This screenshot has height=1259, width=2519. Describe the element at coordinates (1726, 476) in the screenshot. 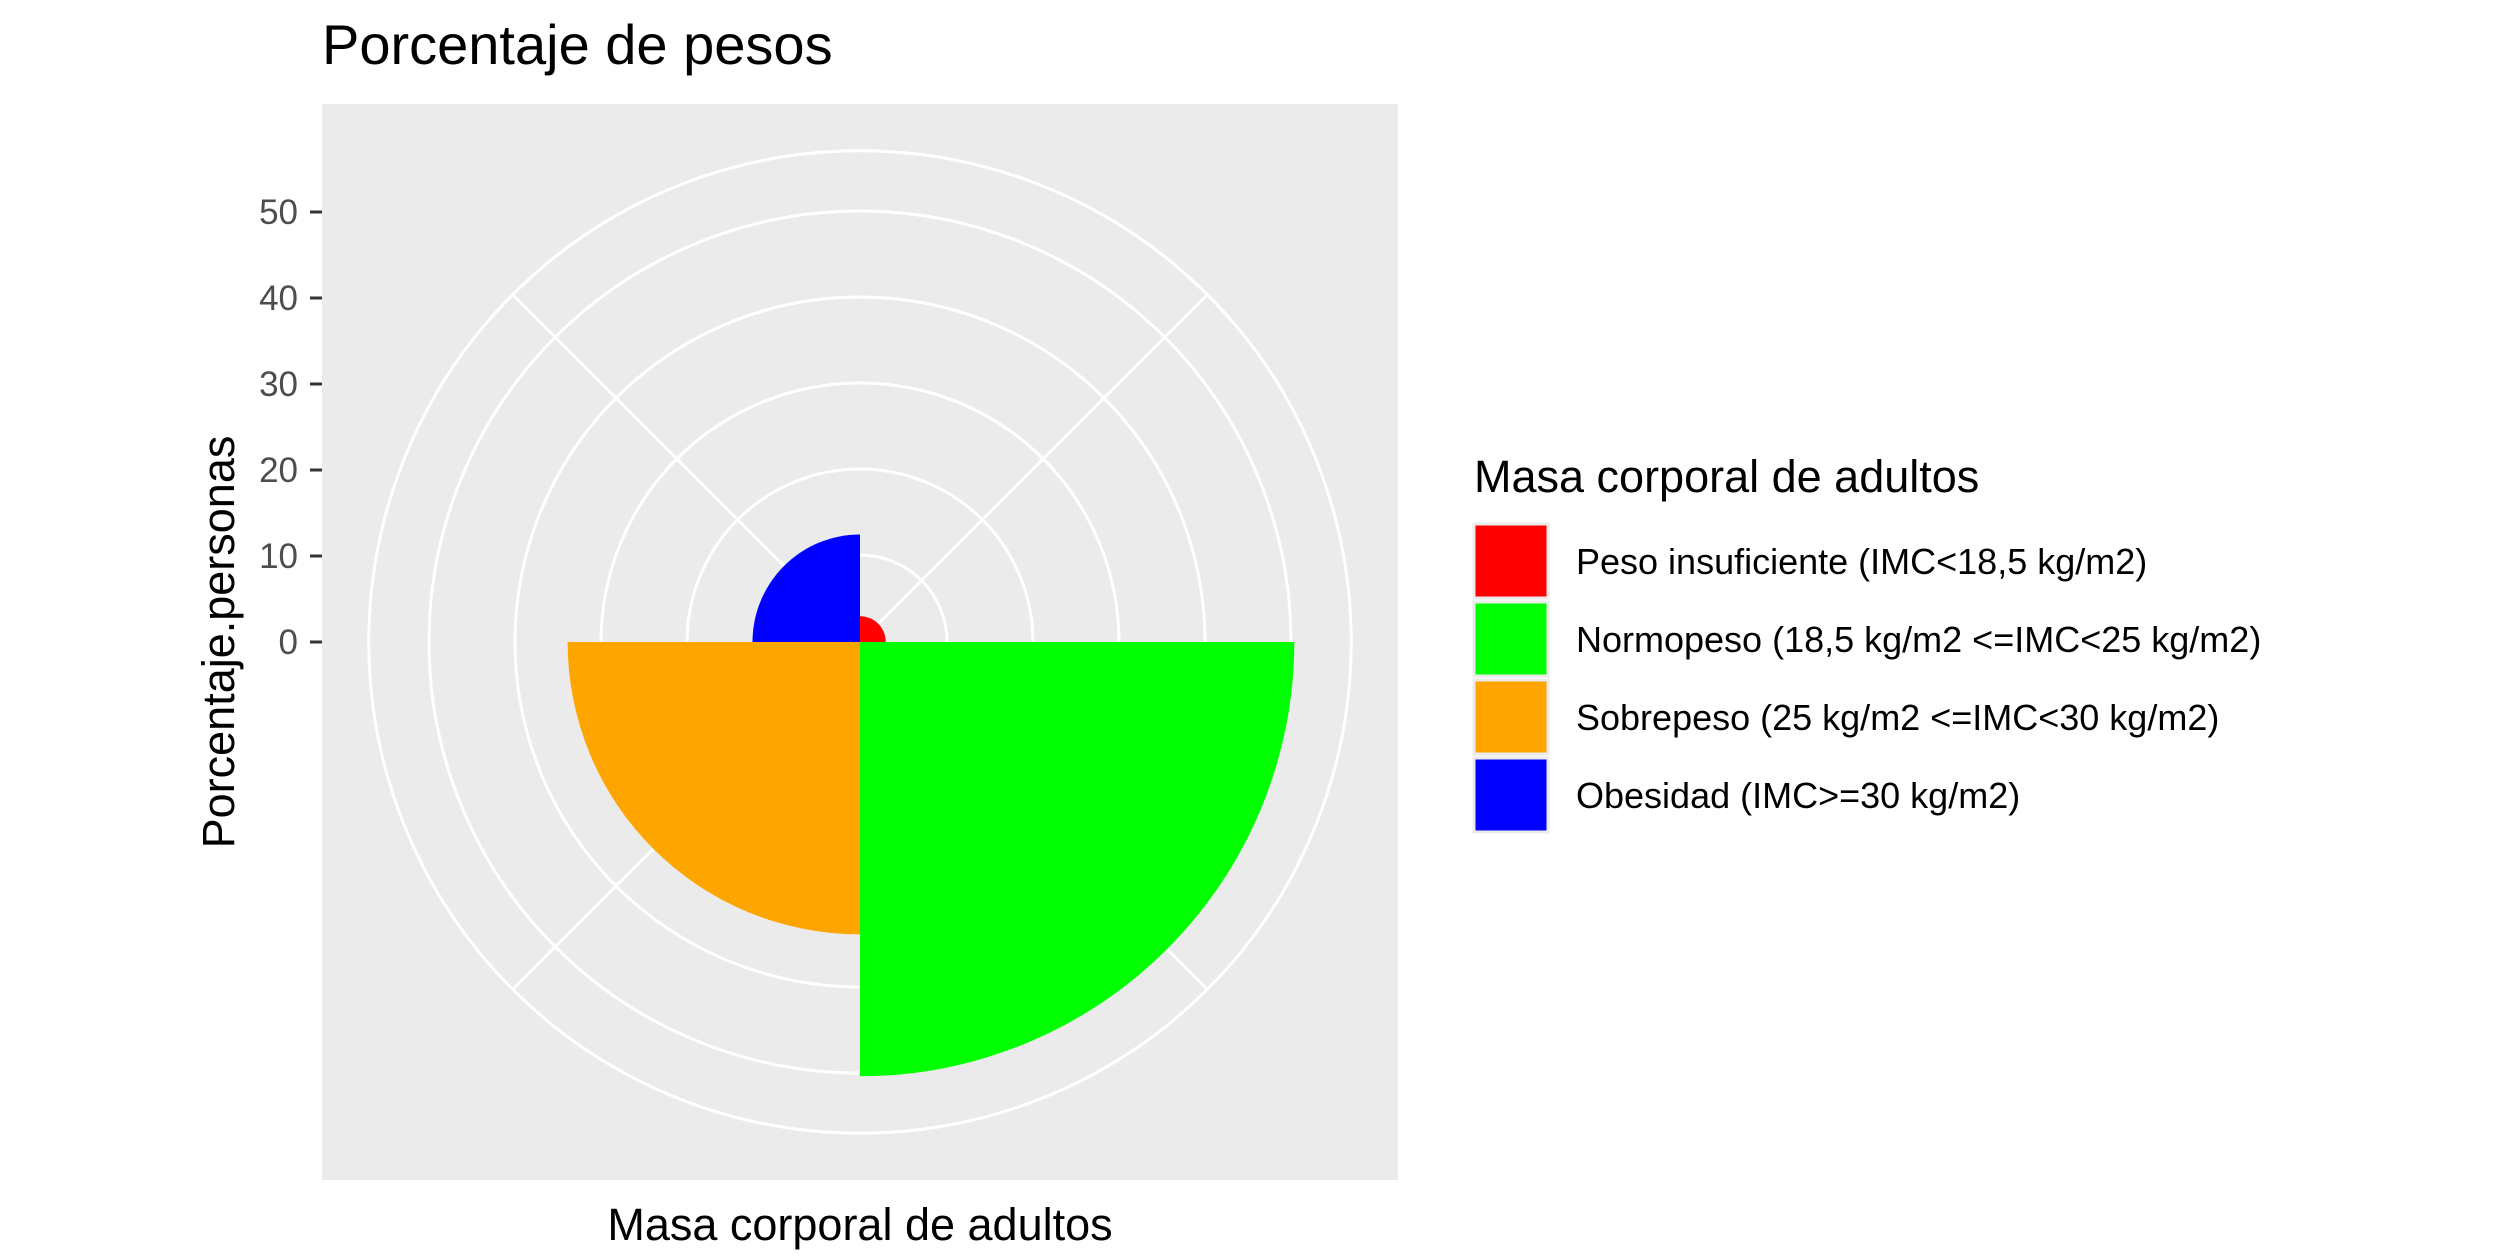

I see `legend-title: Masa corporal de adultos` at that location.